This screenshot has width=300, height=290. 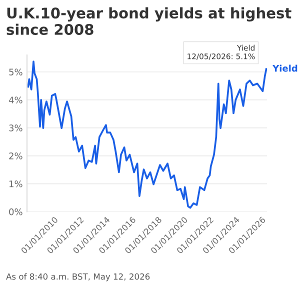 What do you see at coordinates (15, 128) in the screenshot?
I see `y-tick-label: 3%` at bounding box center [15, 128].